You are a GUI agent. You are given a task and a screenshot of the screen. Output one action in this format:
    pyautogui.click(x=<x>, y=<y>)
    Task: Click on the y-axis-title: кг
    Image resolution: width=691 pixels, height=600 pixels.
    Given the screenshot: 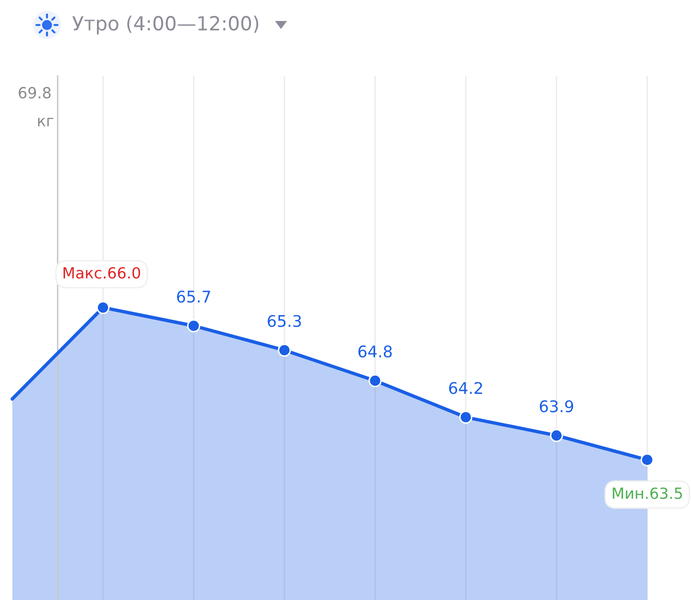 What is the action you would take?
    pyautogui.click(x=46, y=122)
    